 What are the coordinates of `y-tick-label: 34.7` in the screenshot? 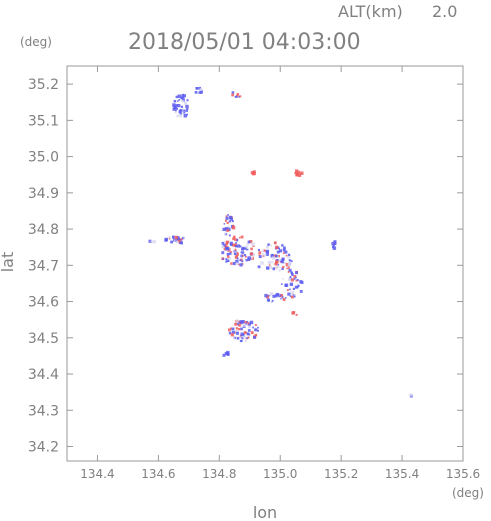 It's located at (43, 266).